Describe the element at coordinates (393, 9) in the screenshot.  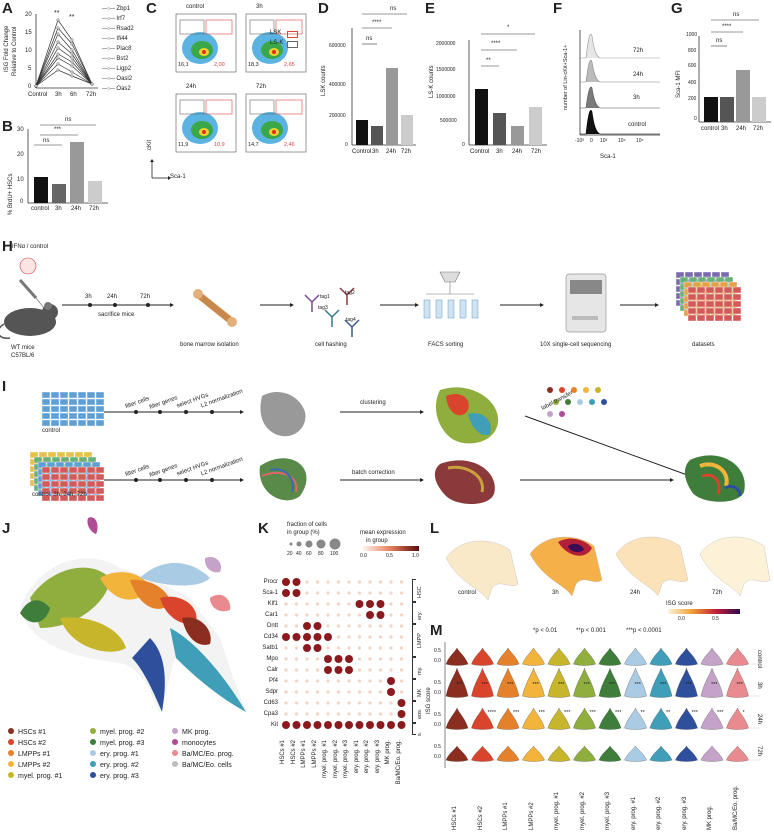
I see `panel-d-sig: ns` at that location.